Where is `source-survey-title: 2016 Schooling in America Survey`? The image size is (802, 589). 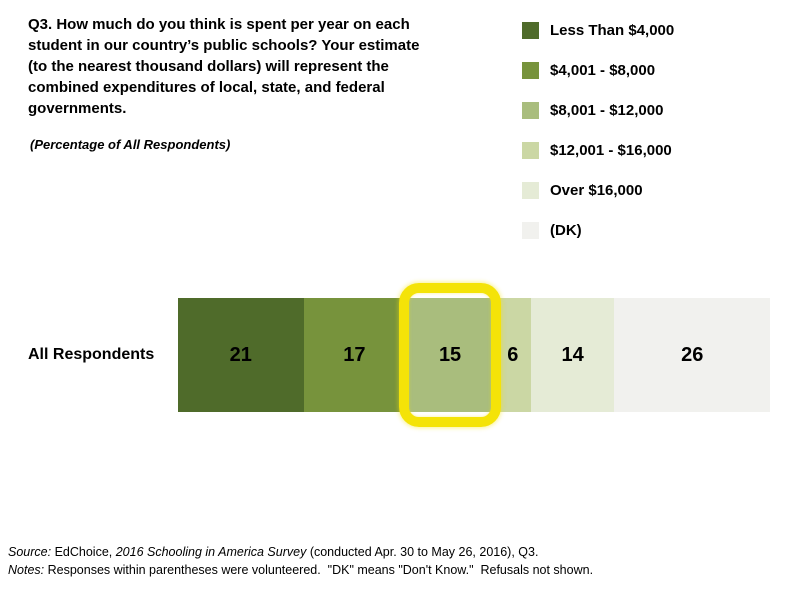
source-survey-title: 2016 Schooling in America Survey is located at coordinates (211, 552).